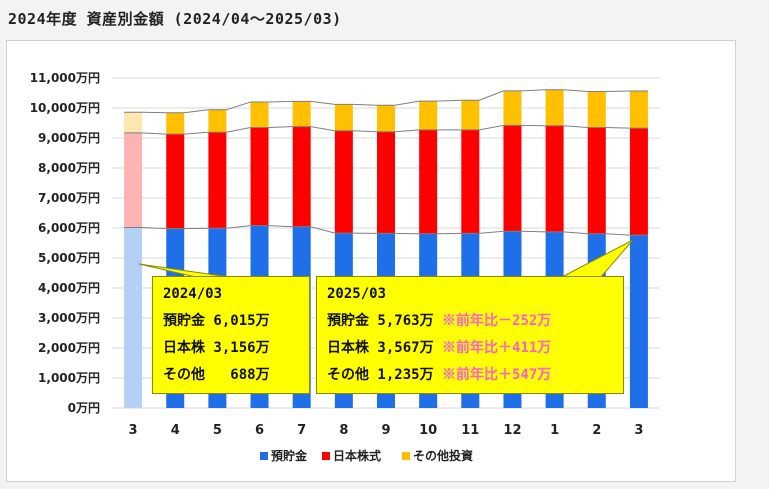  I want to click on legend-label: 預貯金, so click(289, 455).